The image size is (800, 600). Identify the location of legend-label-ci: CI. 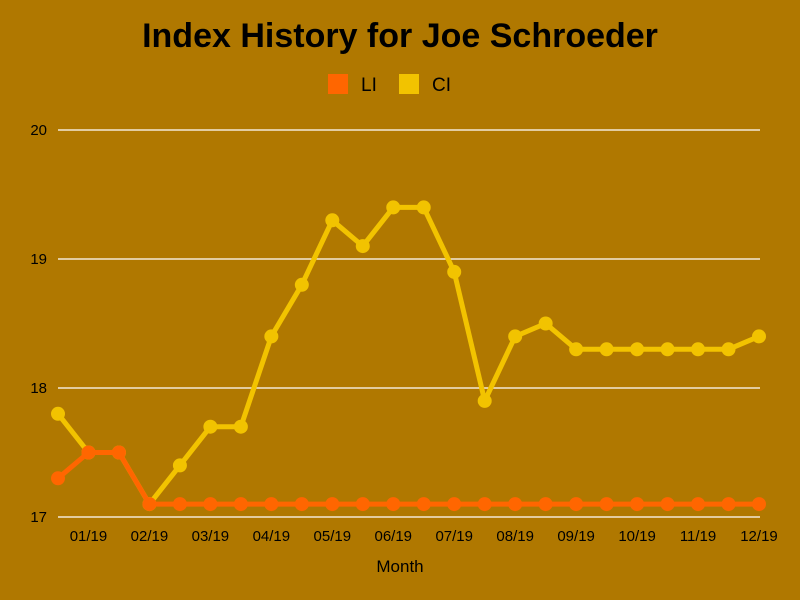
(441, 85).